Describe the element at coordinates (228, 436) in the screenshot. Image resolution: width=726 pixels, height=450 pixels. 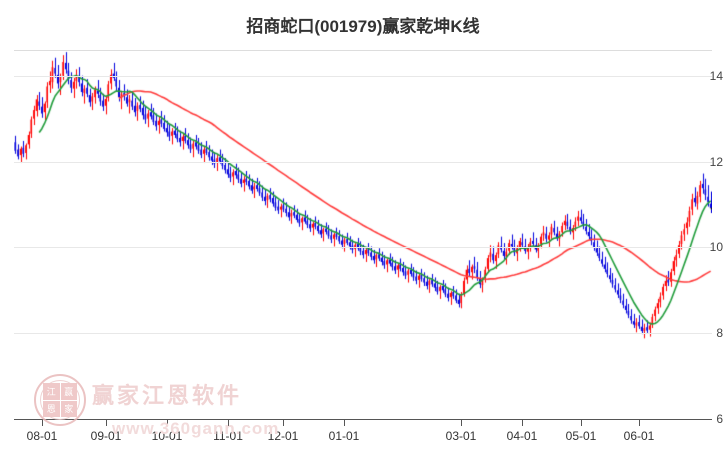
I see `x-axis-tick-label: 11-01` at that location.